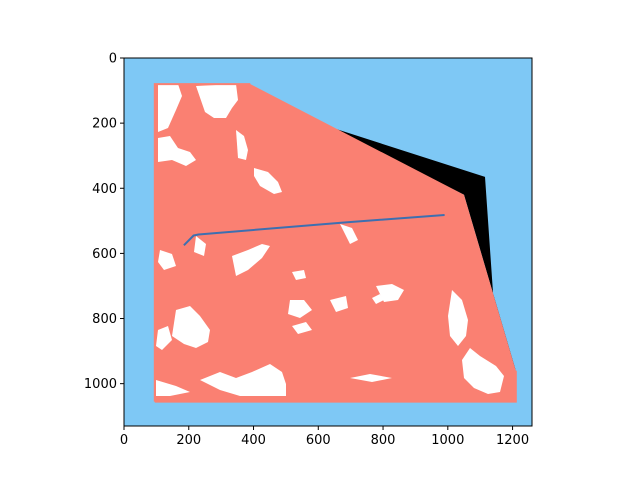  I want to click on y-tick-label: 0, so click(113, 59).